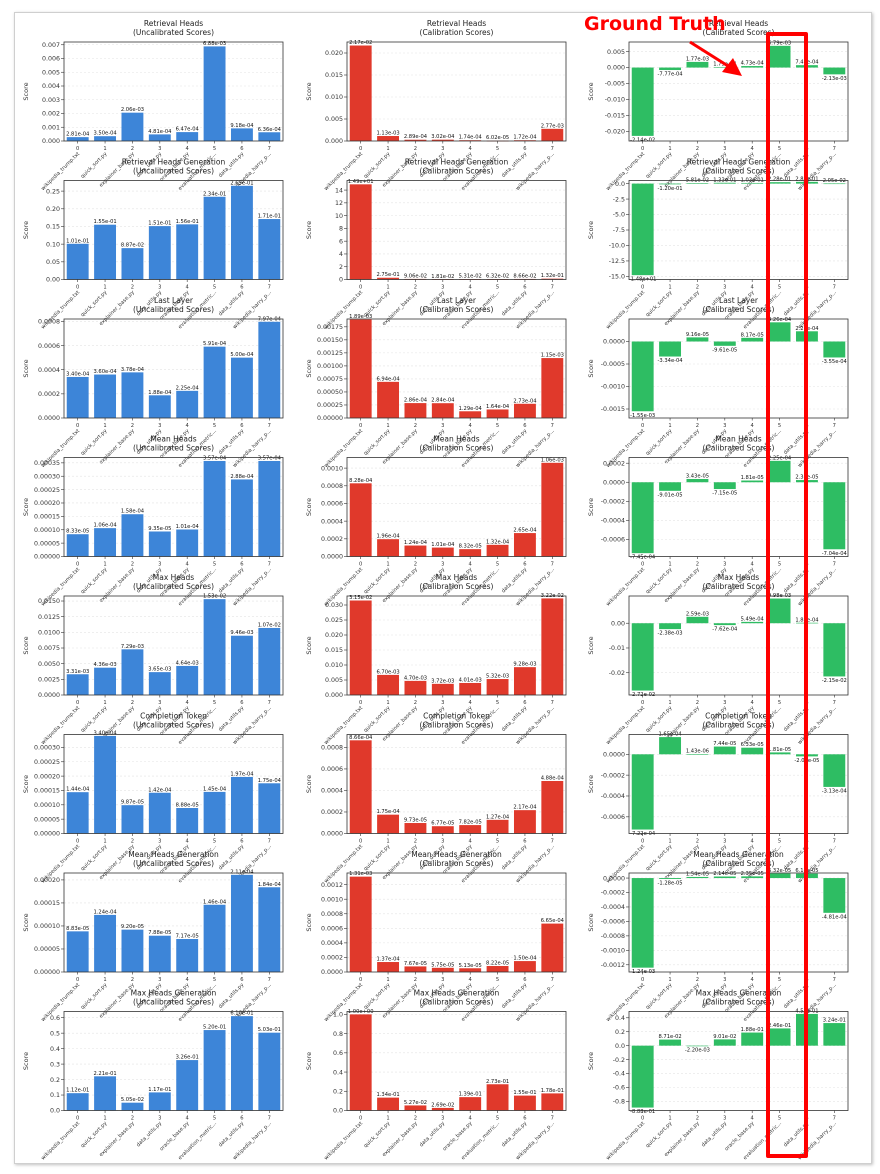 This screenshot has height=1174, width=880. What do you see at coordinates (47, 517) in the screenshot?
I see `y-tick-label: 0.00015` at bounding box center [47, 517].